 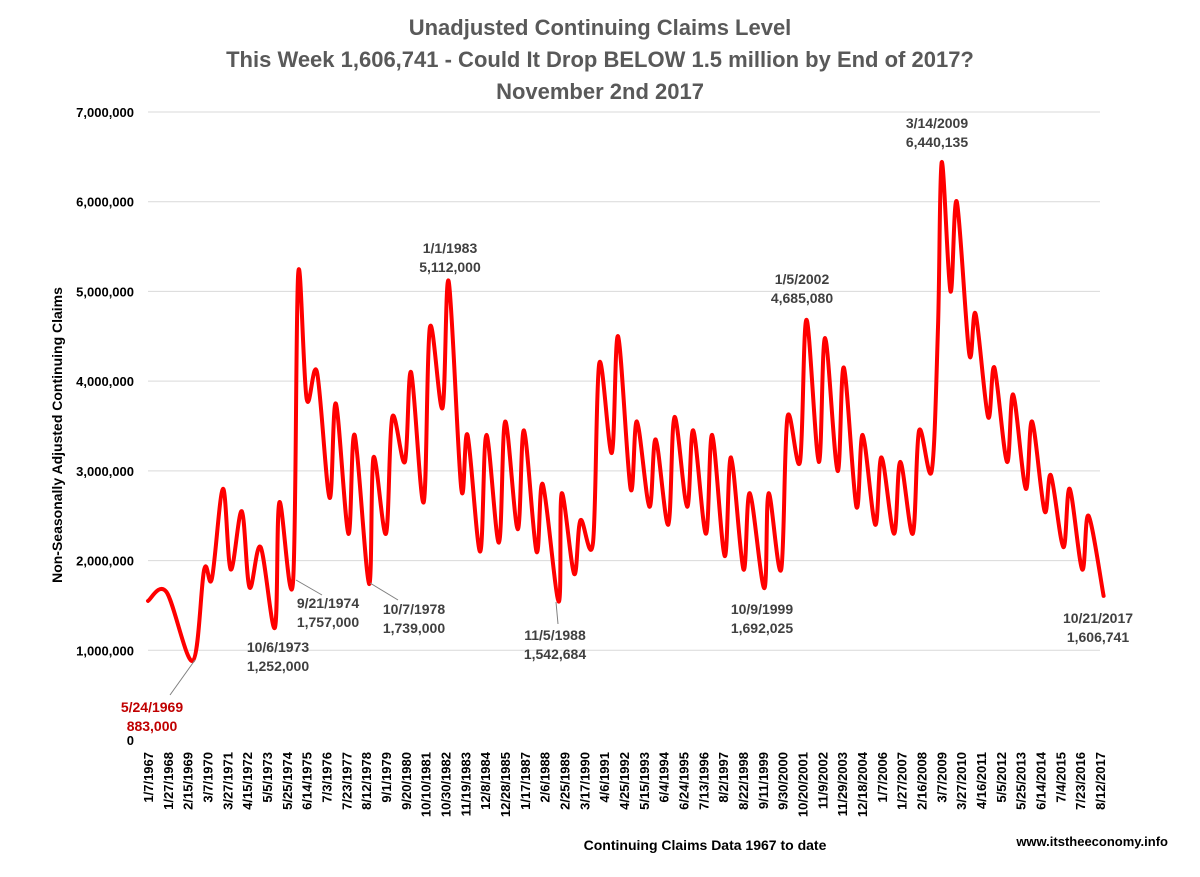 I want to click on annotation-date-label: 11/5/1988, so click(x=555, y=635).